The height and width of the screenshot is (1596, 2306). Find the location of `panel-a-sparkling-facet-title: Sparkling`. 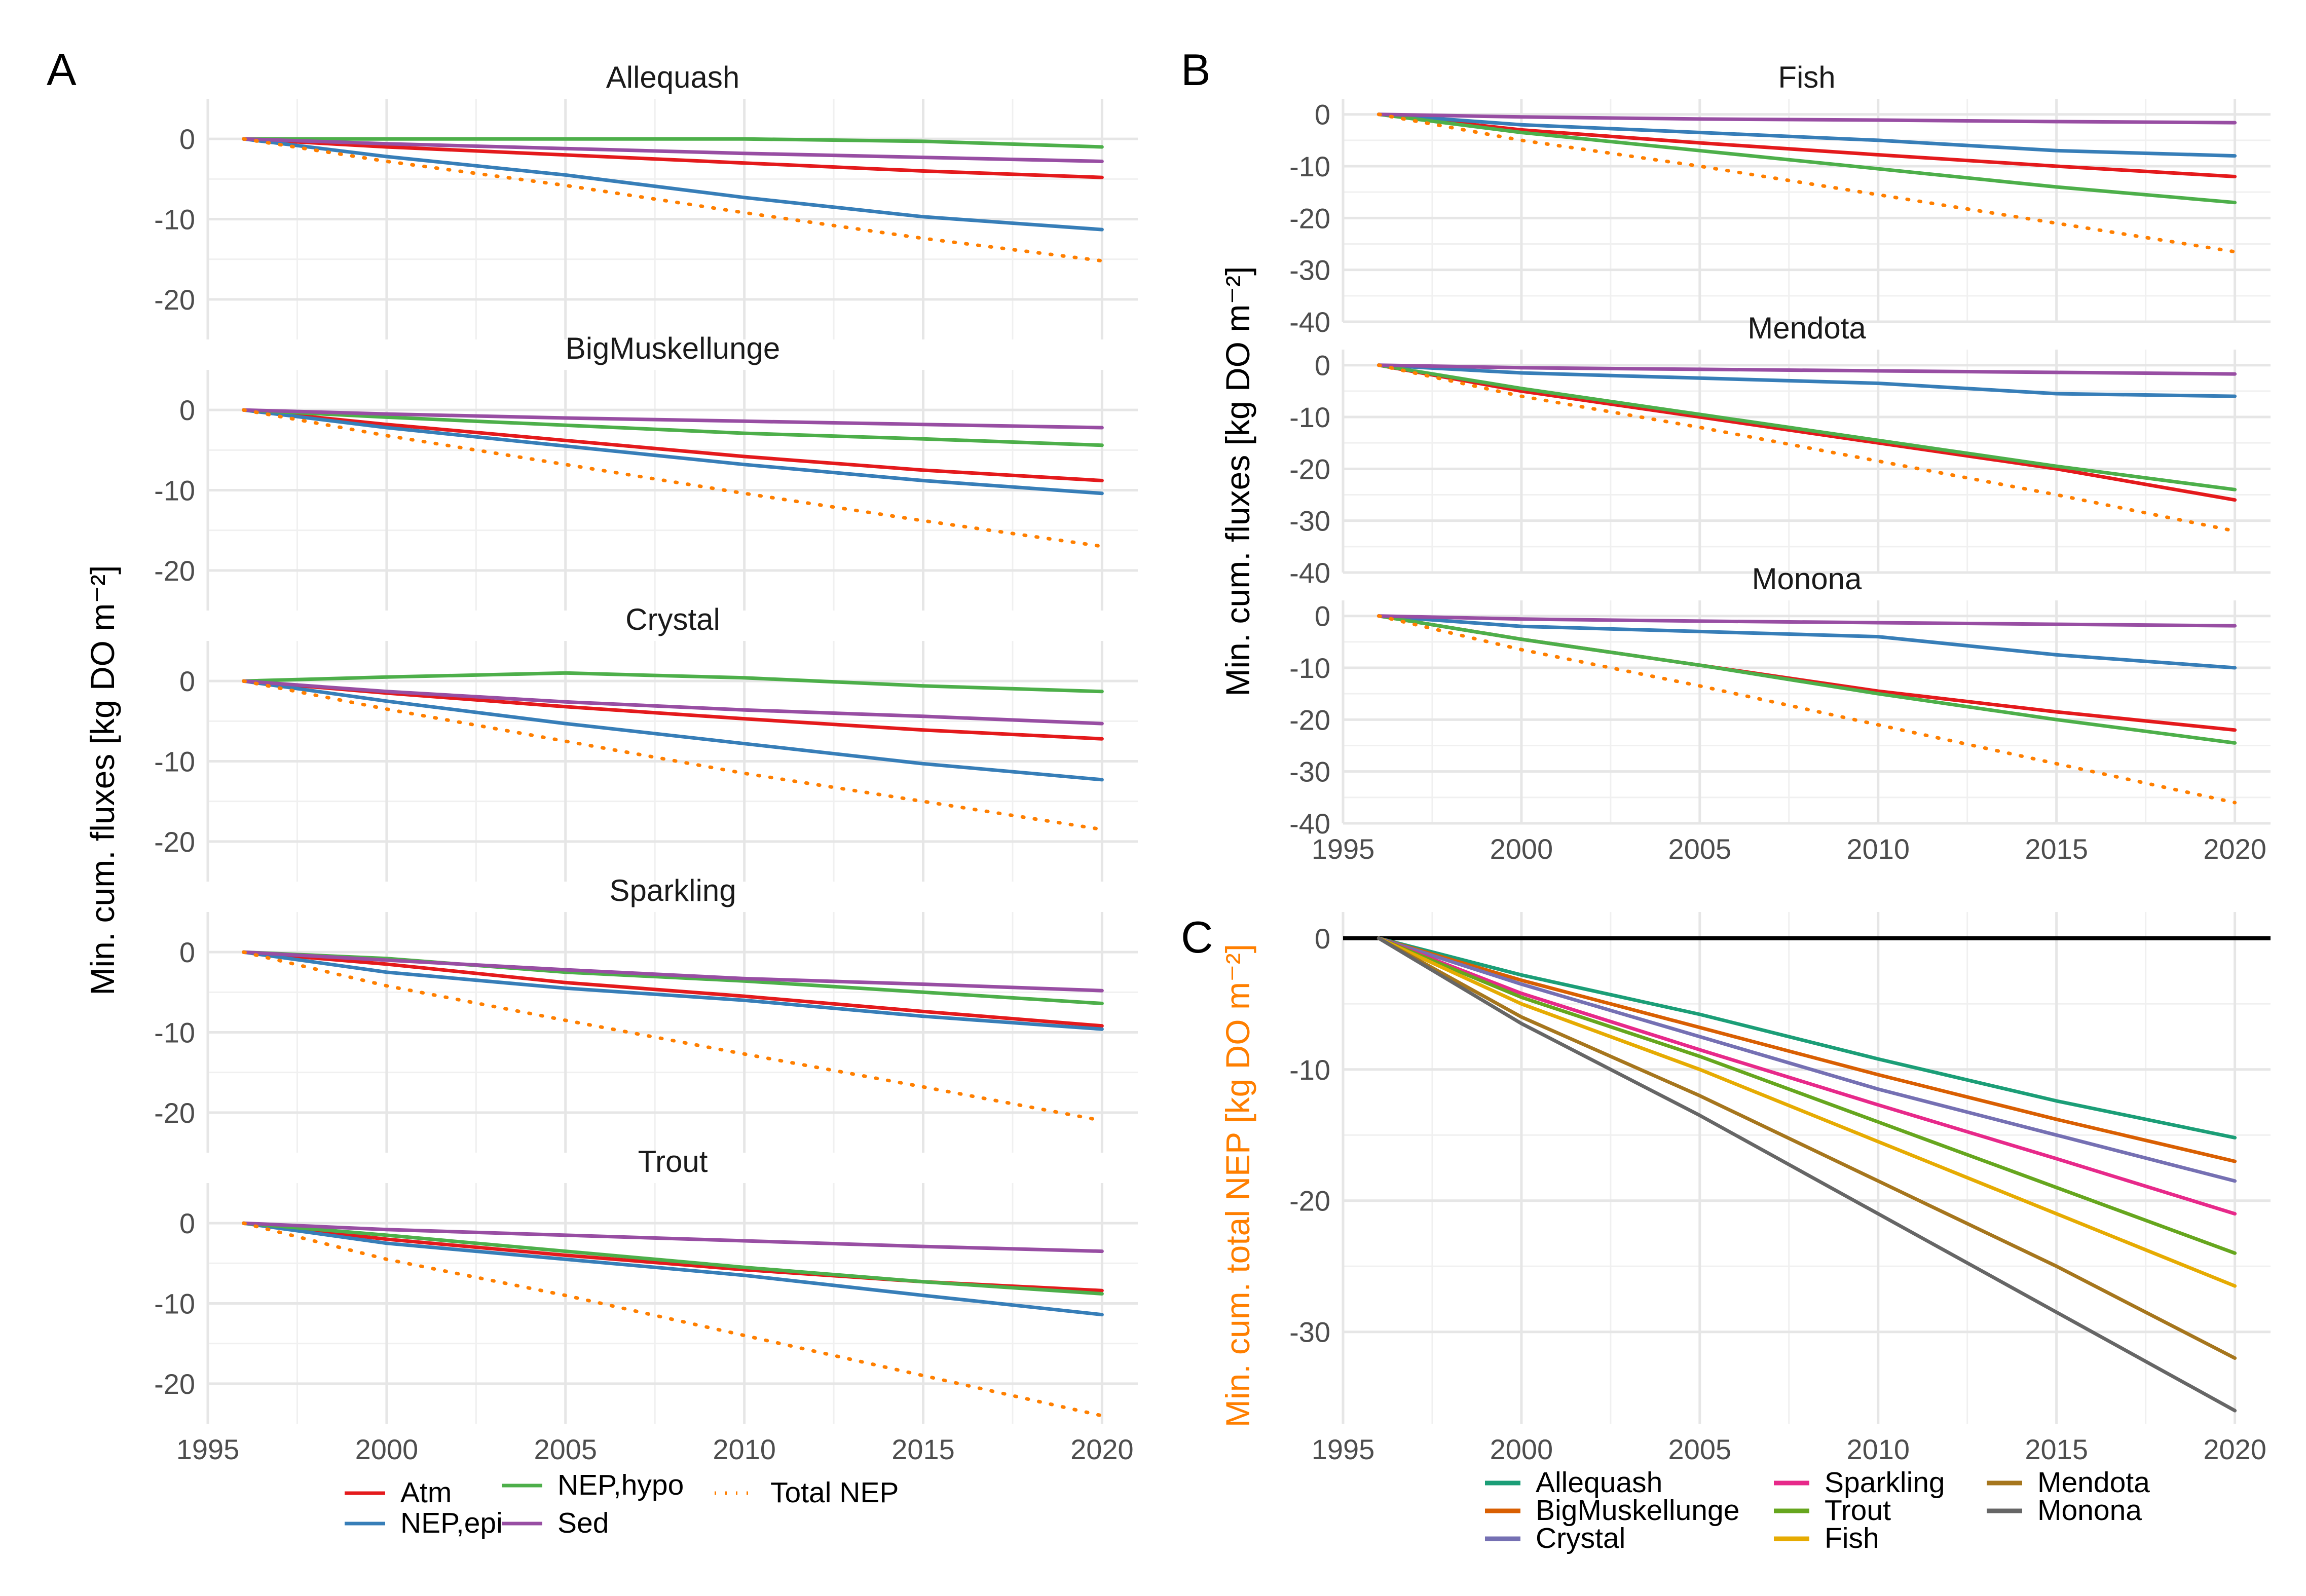

panel-a-sparkling-facet-title: Sparkling is located at coordinates (672, 890).